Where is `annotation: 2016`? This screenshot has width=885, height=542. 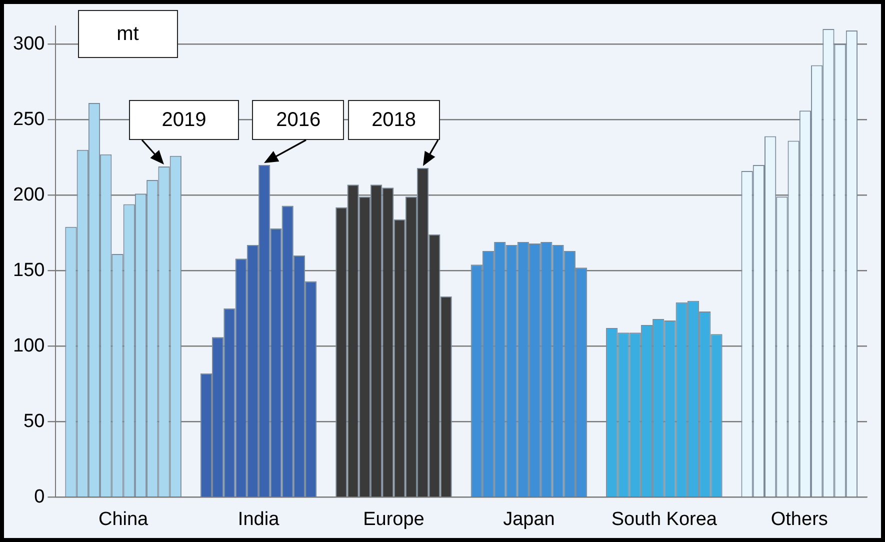
annotation: 2016 is located at coordinates (298, 120).